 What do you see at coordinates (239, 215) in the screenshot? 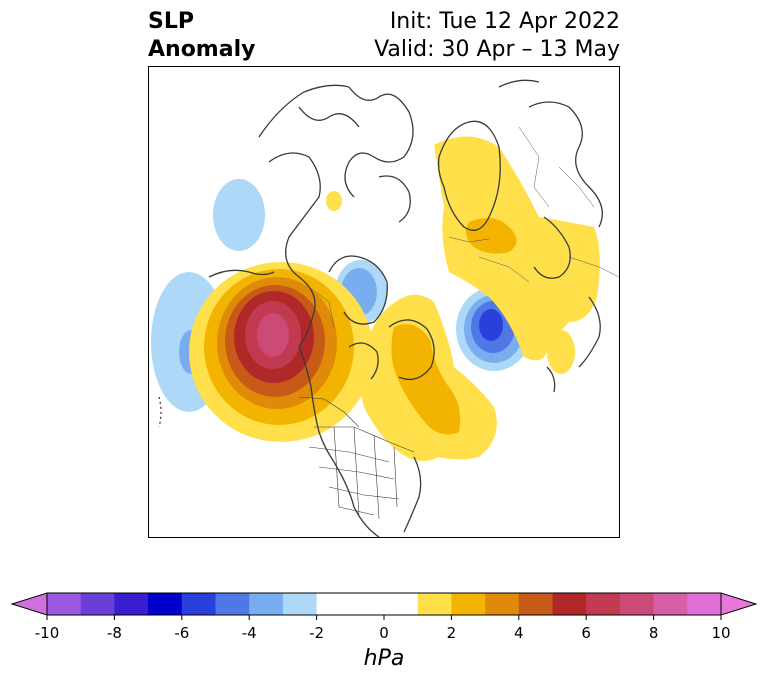
I see `low-north-pacific` at bounding box center [239, 215].